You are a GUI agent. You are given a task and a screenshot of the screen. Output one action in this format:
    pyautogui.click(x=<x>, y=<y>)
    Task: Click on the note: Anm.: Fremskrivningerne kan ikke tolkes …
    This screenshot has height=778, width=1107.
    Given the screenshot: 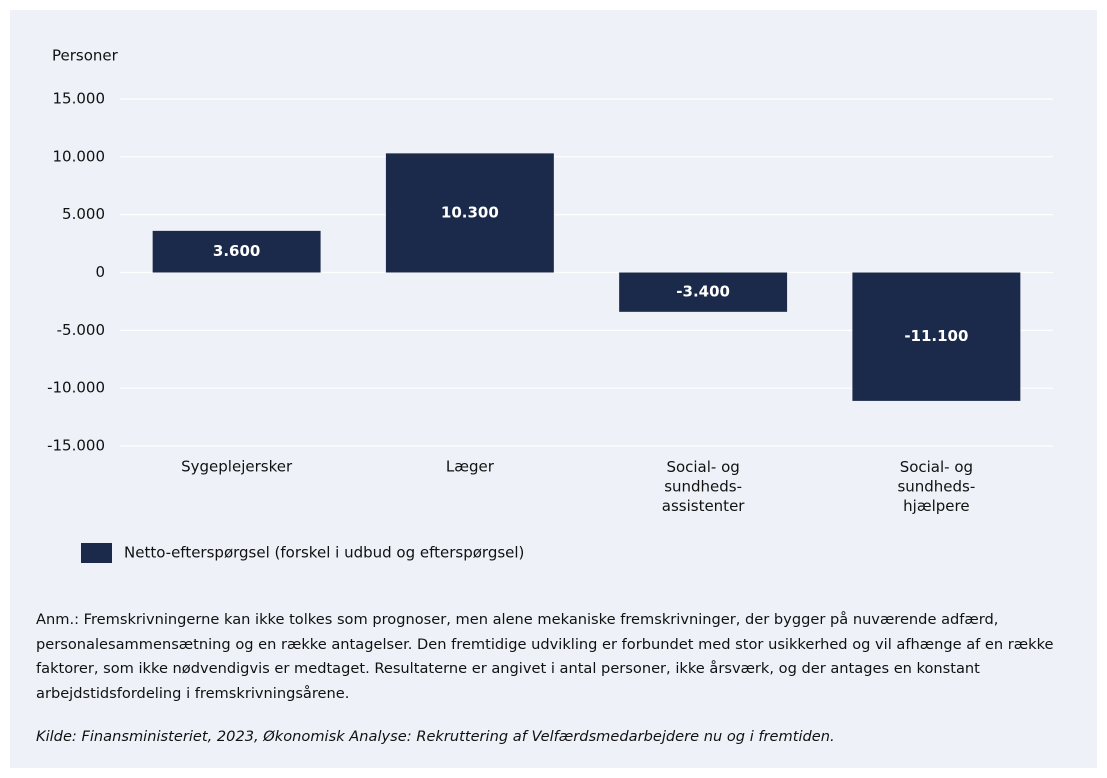 What is the action you would take?
    pyautogui.click(x=545, y=656)
    